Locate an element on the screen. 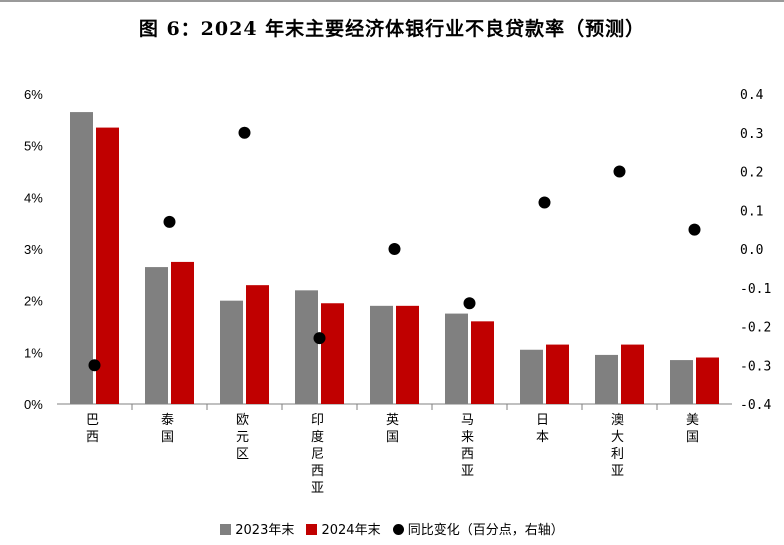 Image resolution: width=784 pixels, height=545 pixels. left-tick-label: 0% is located at coordinates (33, 404).